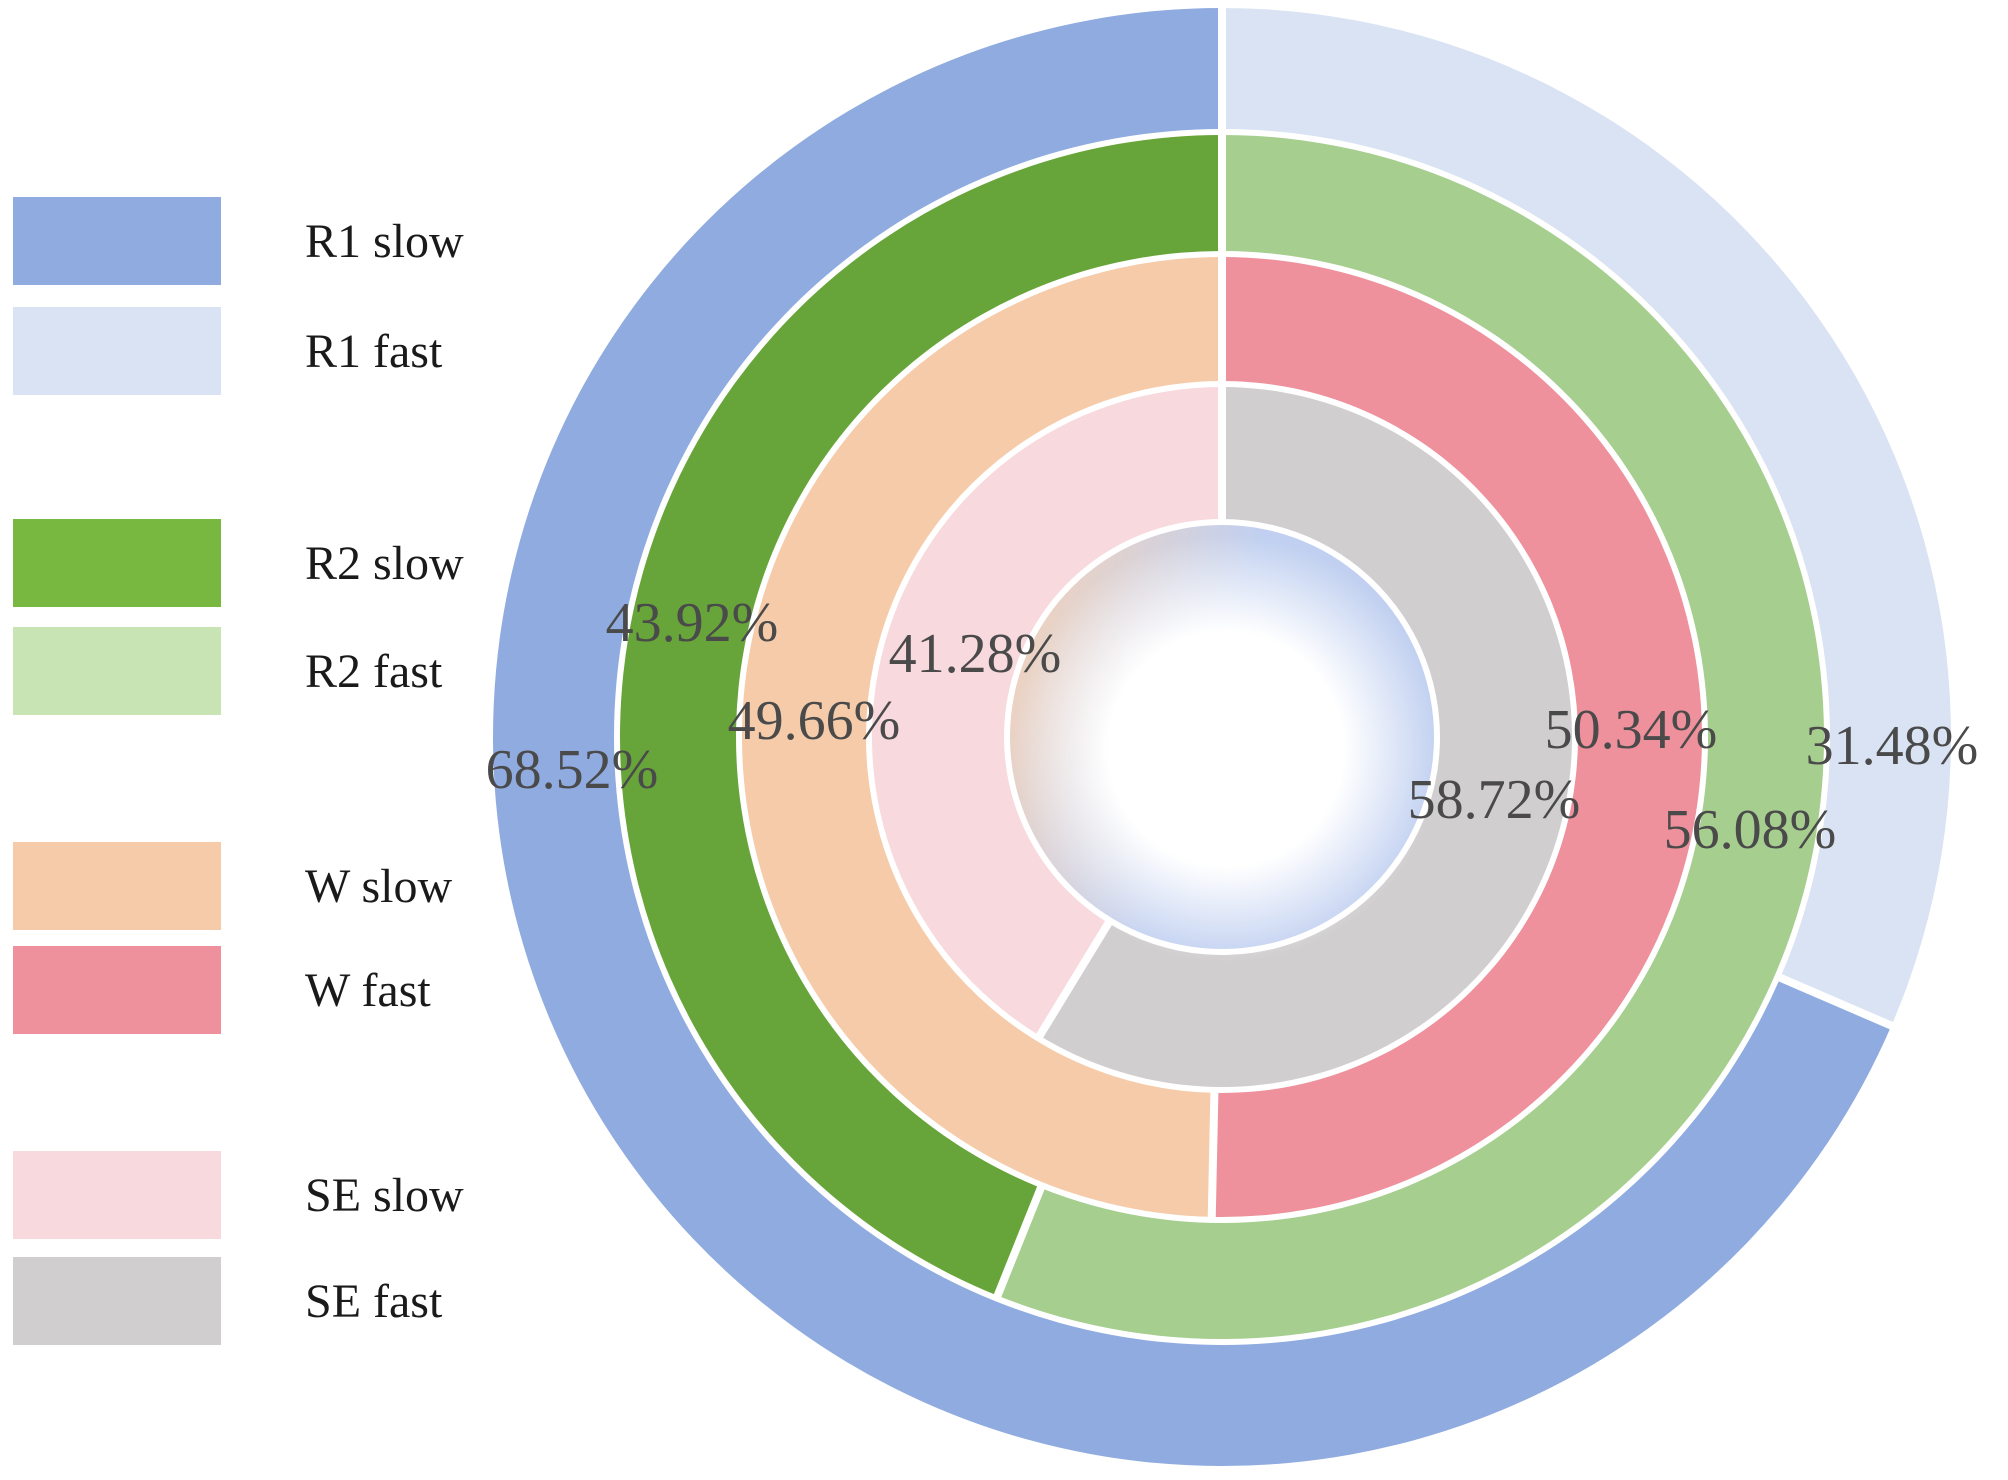  What do you see at coordinates (1631, 730) in the screenshot?
I see `data-label-w-fast: 50.34%` at bounding box center [1631, 730].